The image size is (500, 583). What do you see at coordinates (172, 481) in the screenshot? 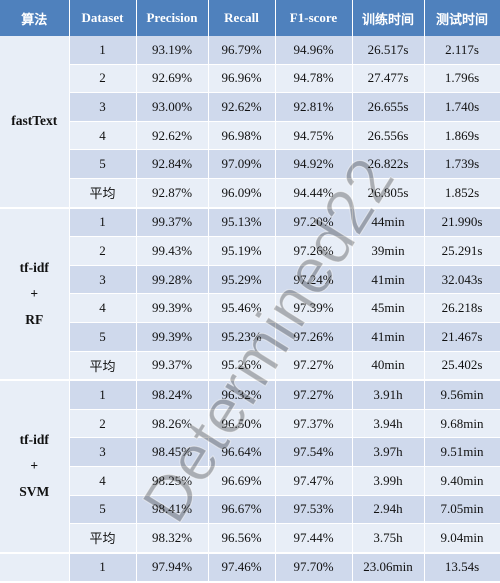
I see `precision-cell: 98.25%` at bounding box center [172, 481].